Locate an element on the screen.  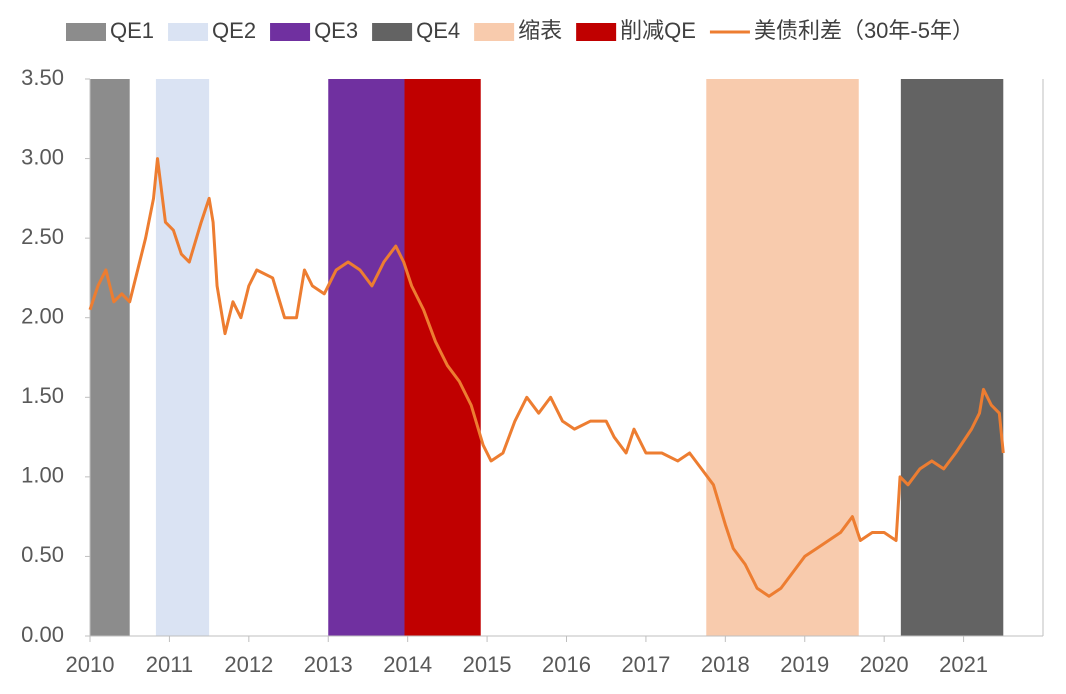
x-tick-label: 2021 is located at coordinates (963, 664).